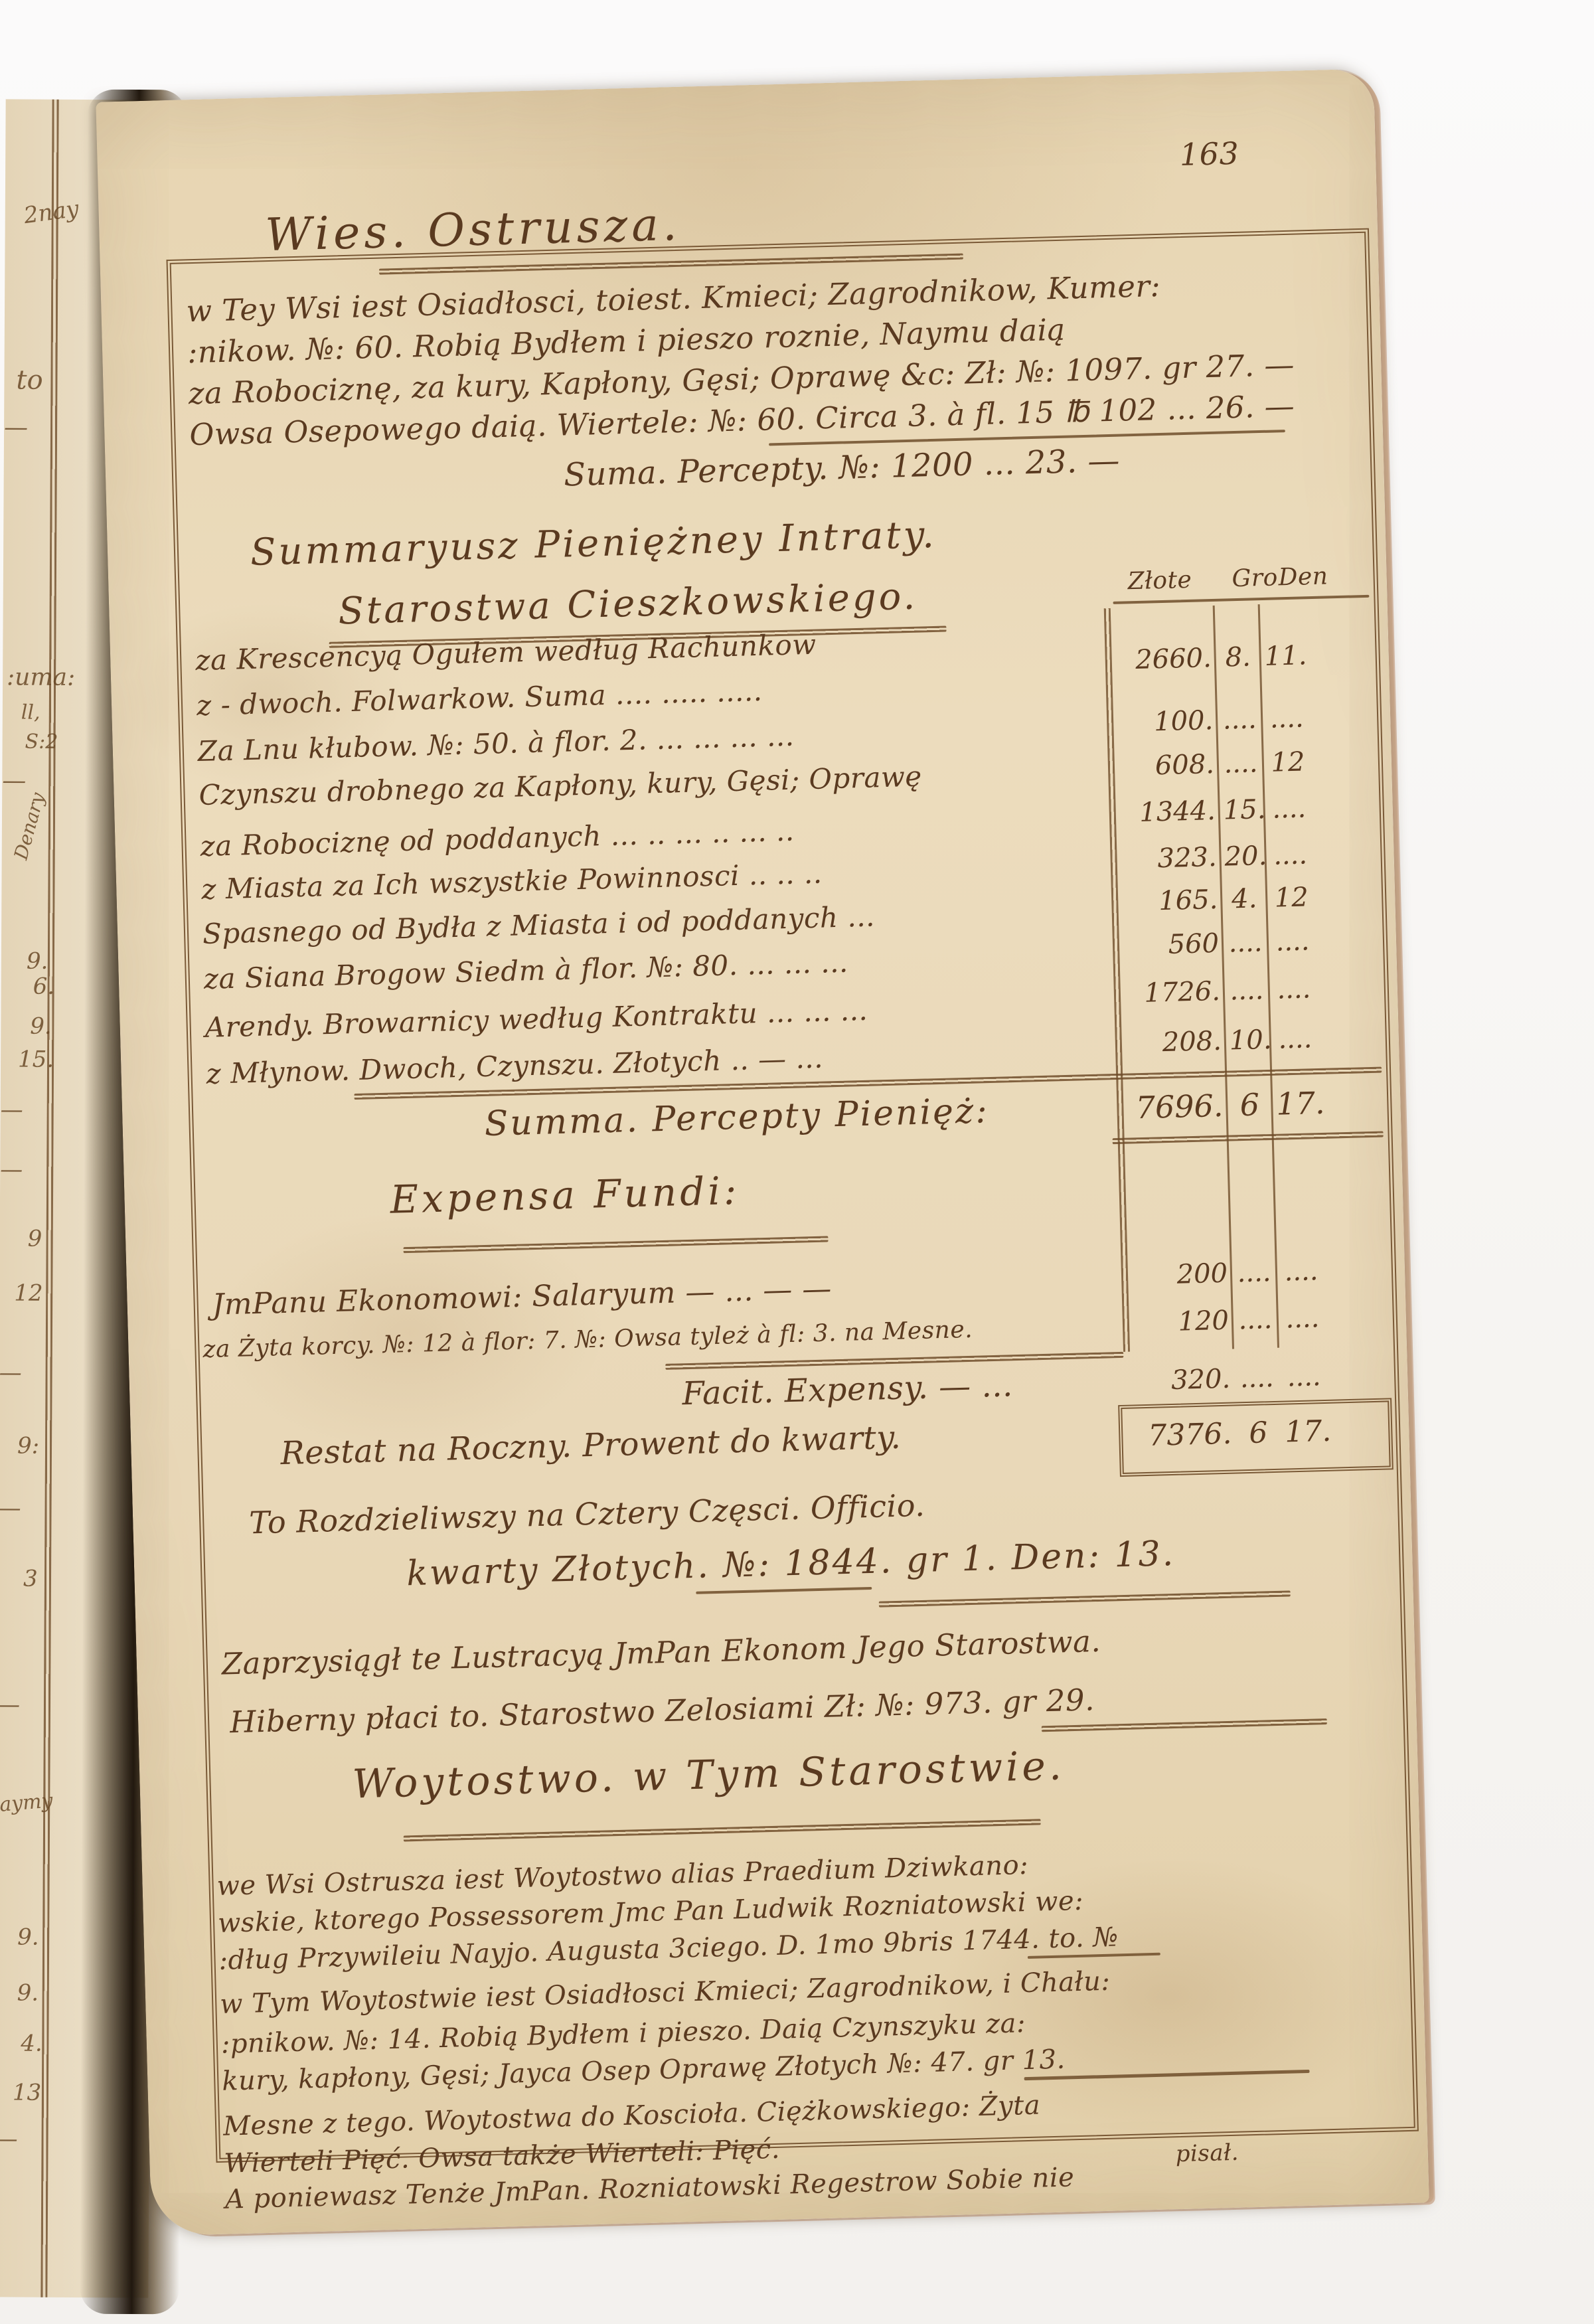 This screenshot has height=2324, width=1594. I want to click on page-fragment: 4., so click(31, 2044).